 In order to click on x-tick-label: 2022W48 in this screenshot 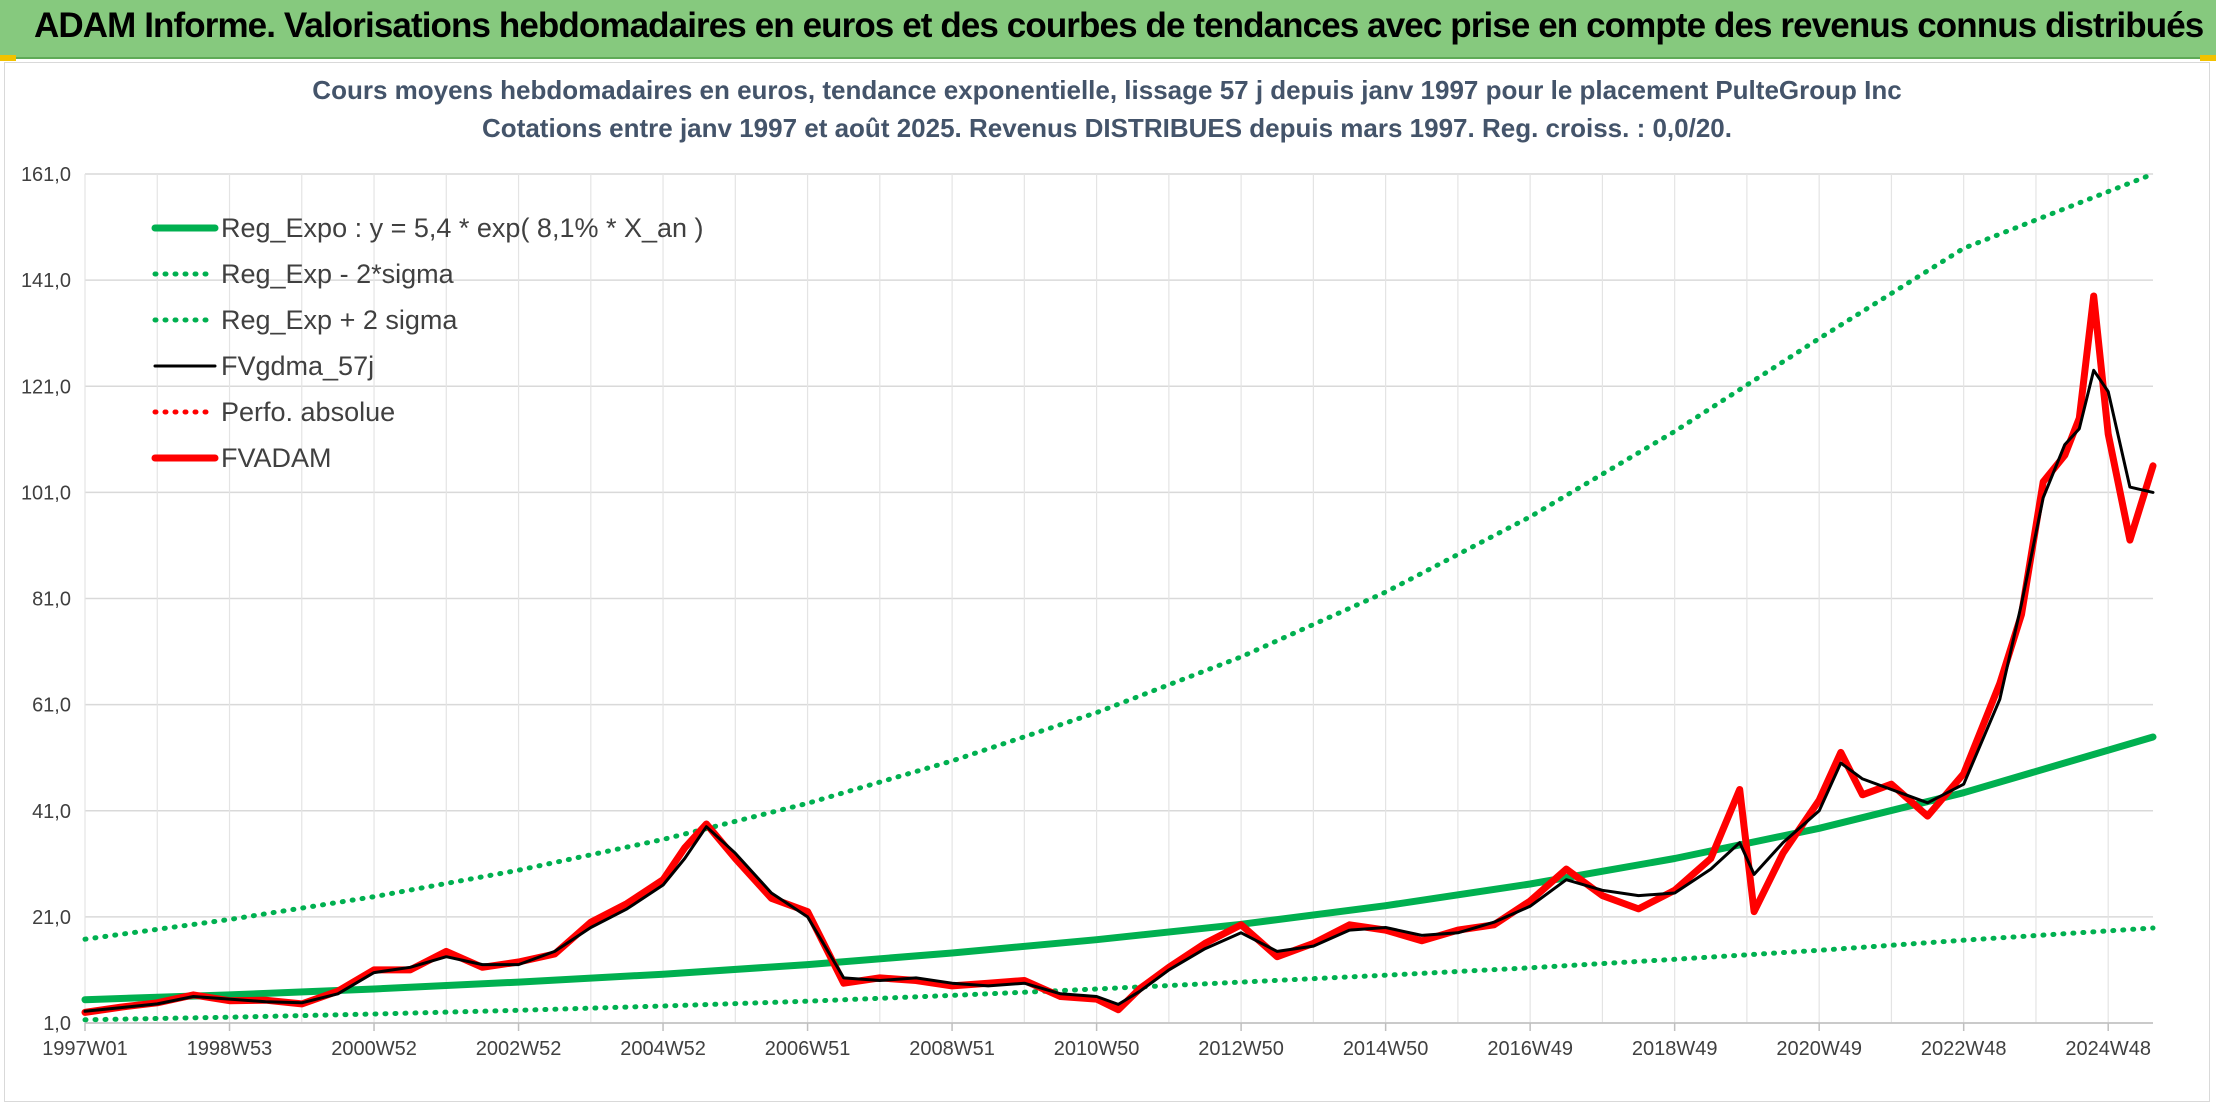, I will do `click(1964, 1049)`.